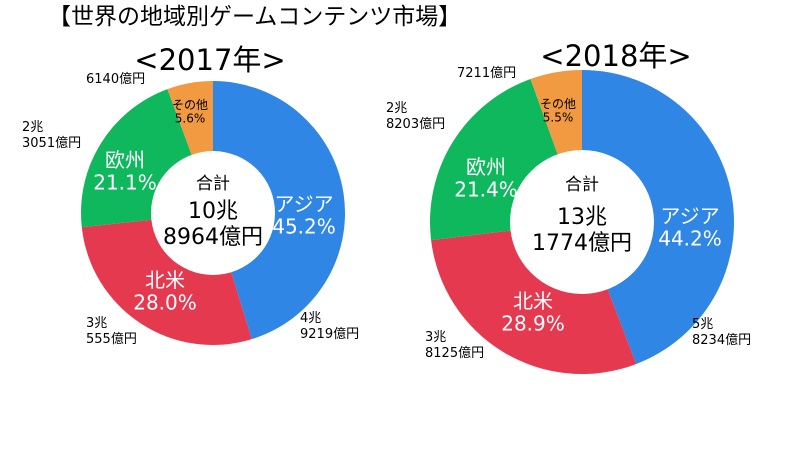 This screenshot has height=450, width=800. What do you see at coordinates (165, 291) in the screenshot?
I see `slice-label-north_america: 北米 28.0%` at bounding box center [165, 291].